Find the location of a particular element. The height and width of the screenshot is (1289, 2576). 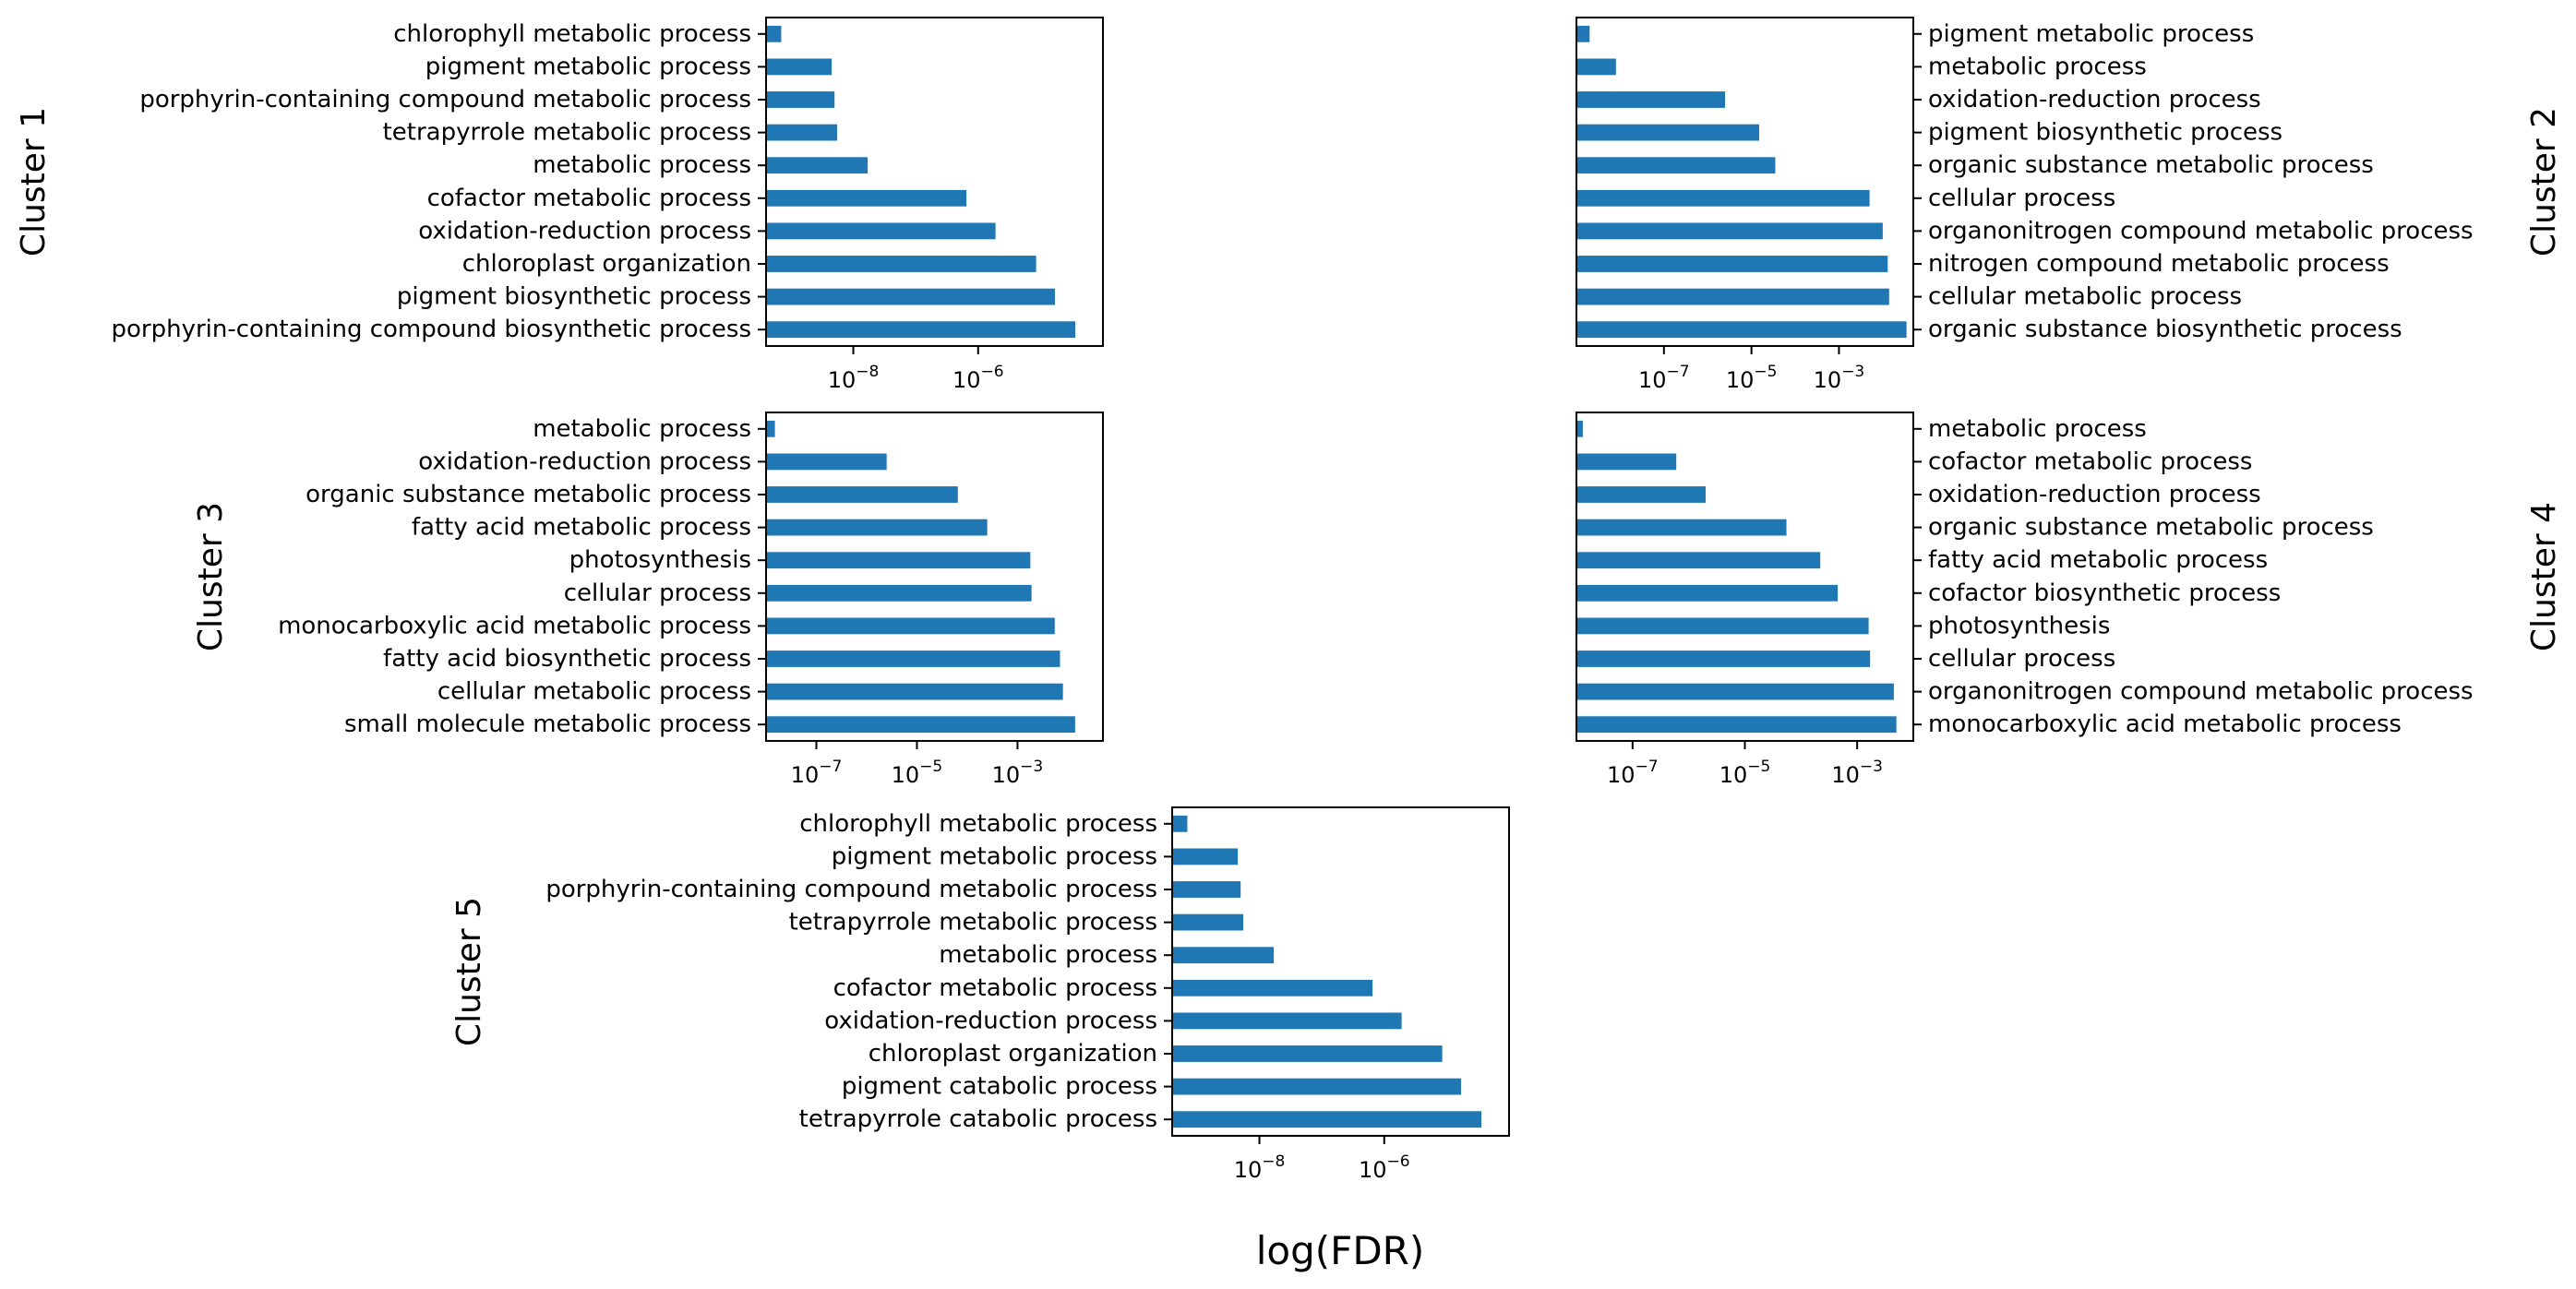

category-label: organic substance biosynthetic process is located at coordinates (2165, 329).